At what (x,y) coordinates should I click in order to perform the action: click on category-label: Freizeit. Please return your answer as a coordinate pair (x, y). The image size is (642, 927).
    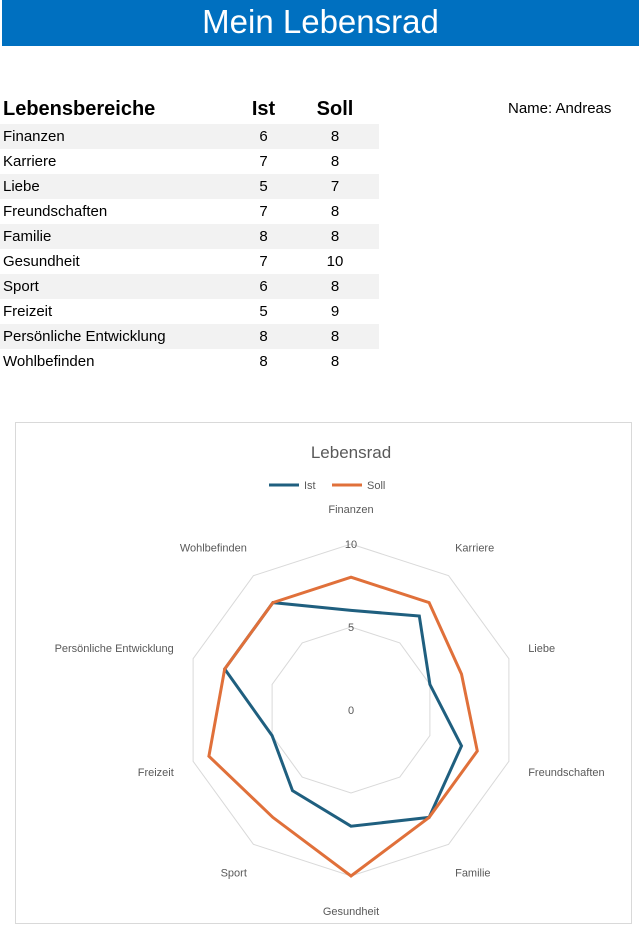
    Looking at the image, I should click on (156, 773).